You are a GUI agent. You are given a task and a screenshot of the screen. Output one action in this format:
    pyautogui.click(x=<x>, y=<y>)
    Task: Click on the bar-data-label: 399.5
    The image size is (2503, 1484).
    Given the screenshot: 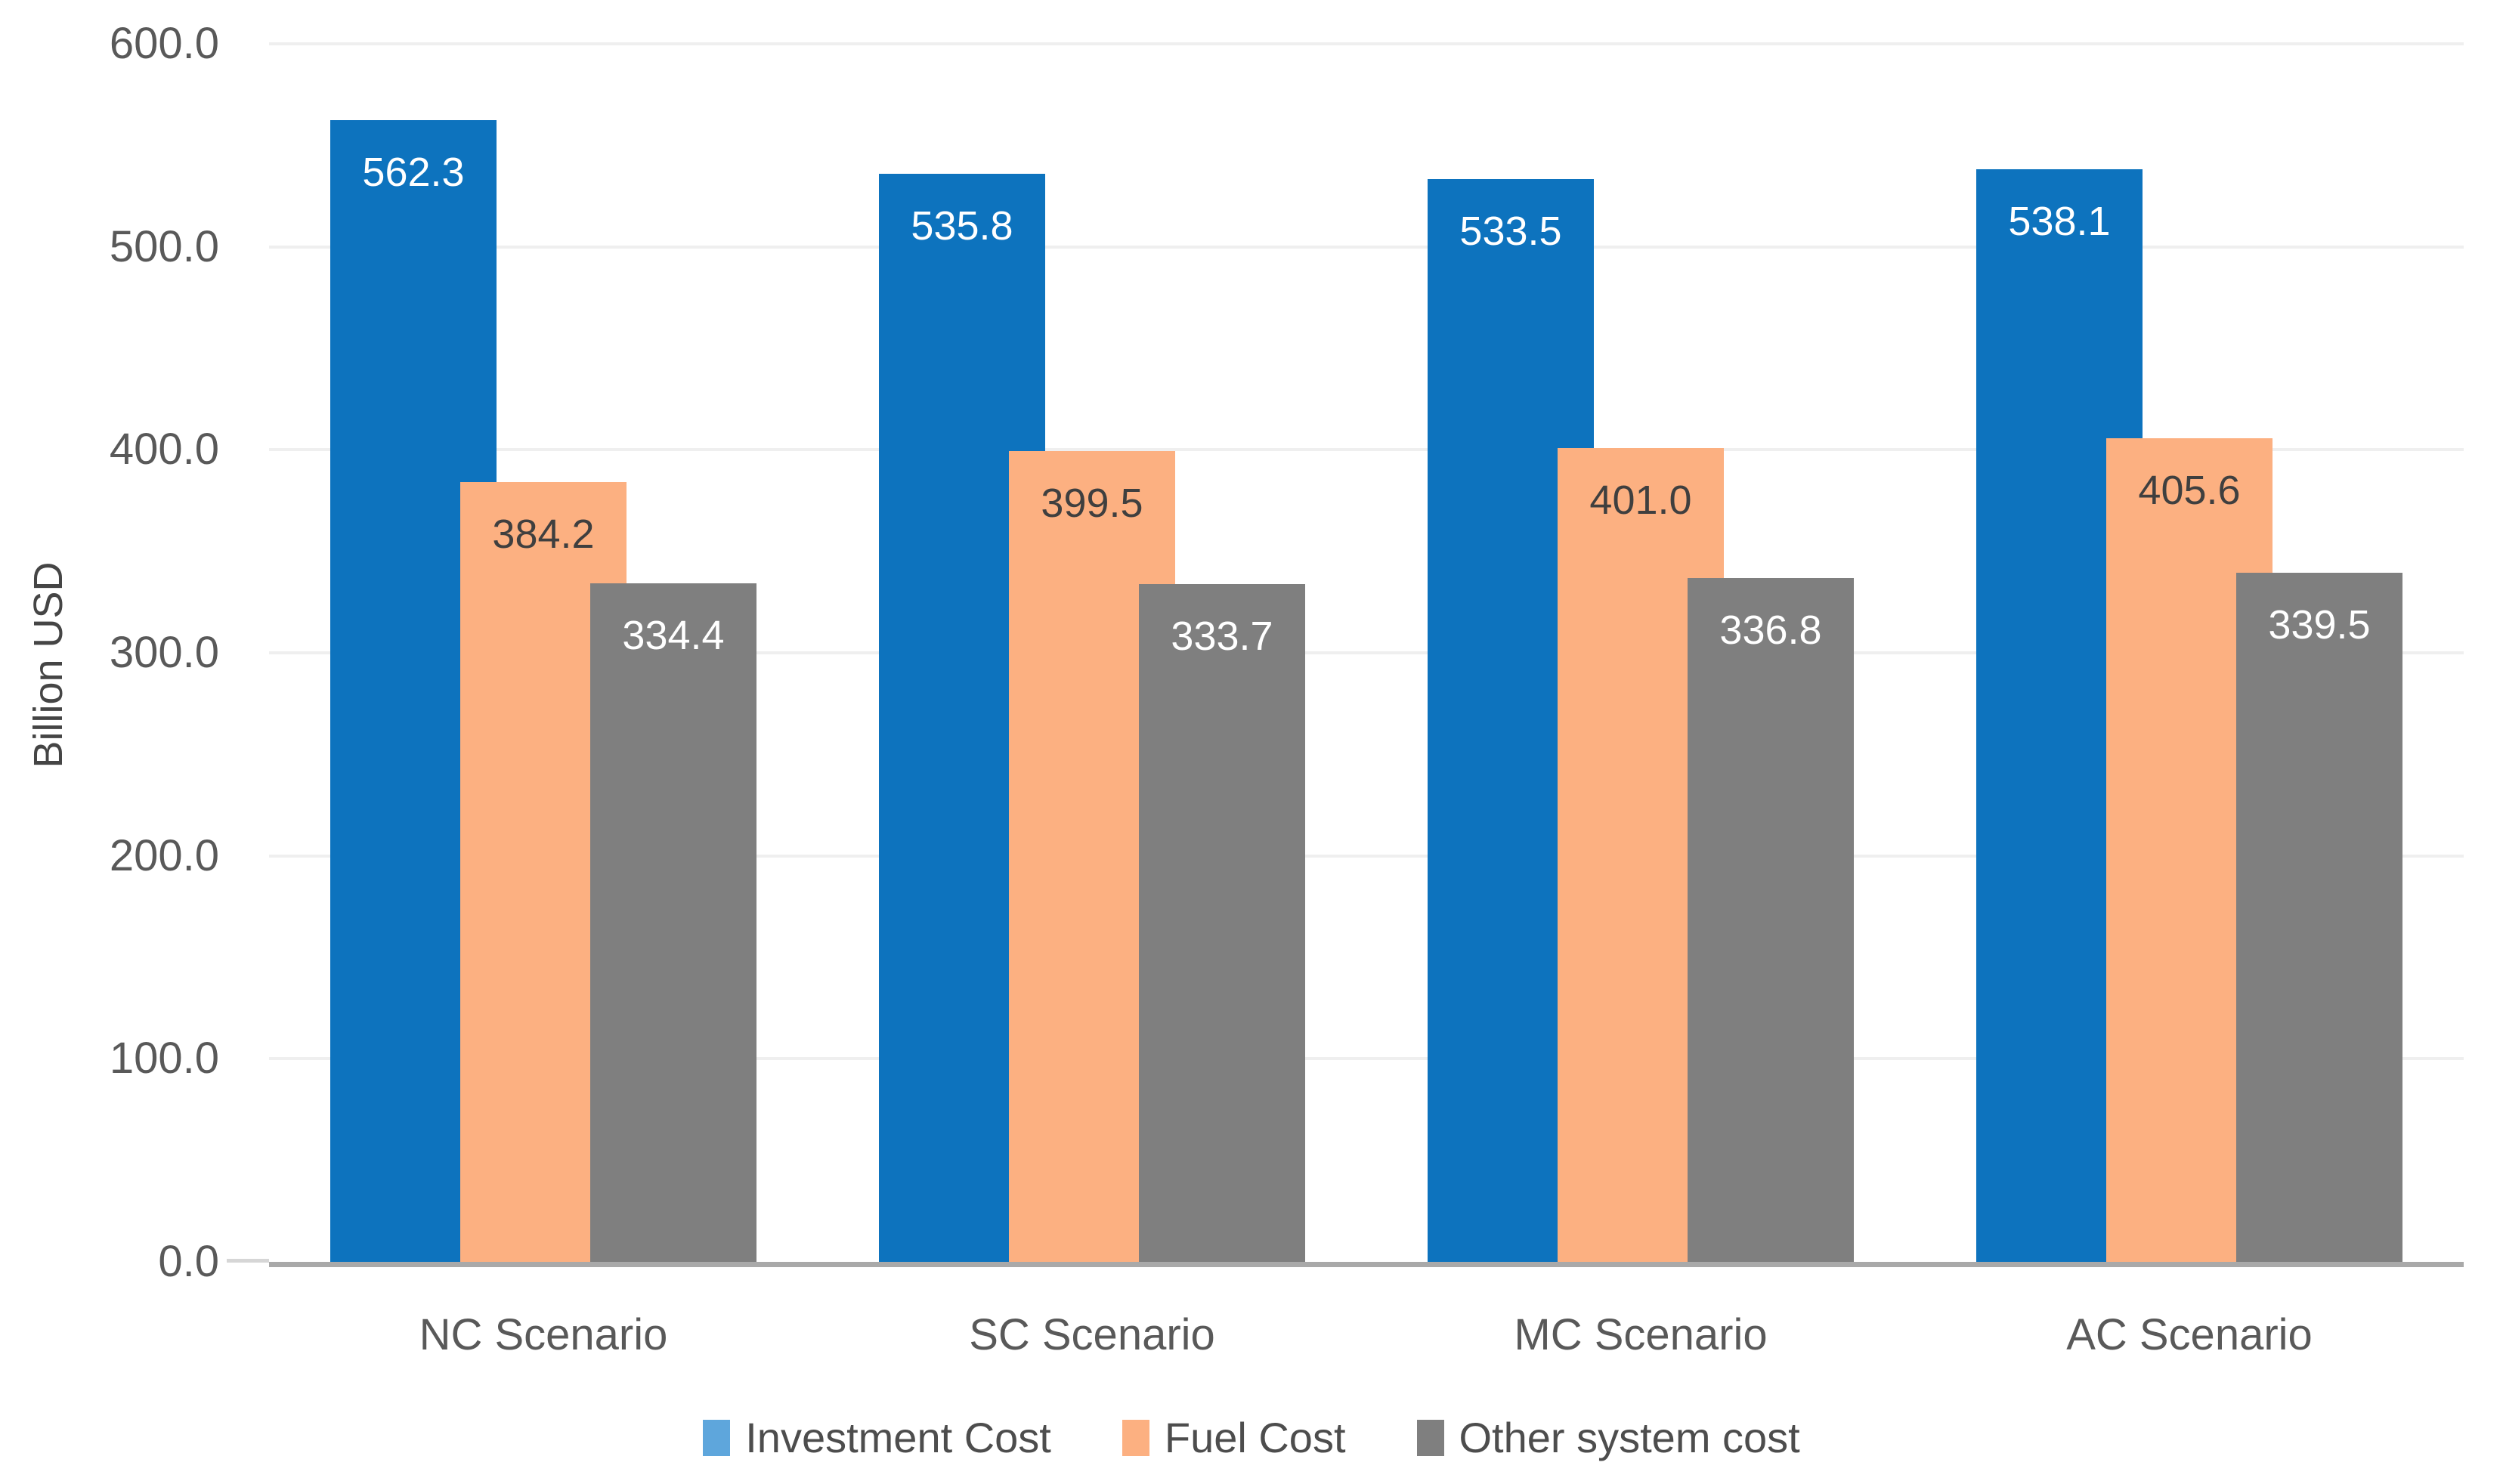 What is the action you would take?
    pyautogui.click(x=1092, y=503)
    